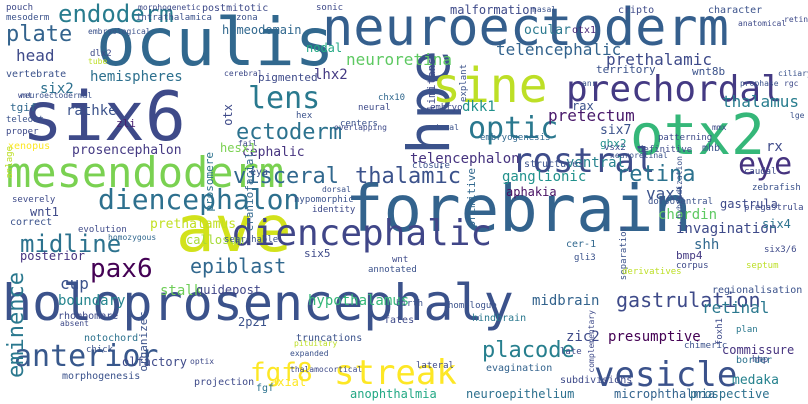 This screenshot has width=808, height=404. I want to click on cloud-word: otx2, so click(697, 135).